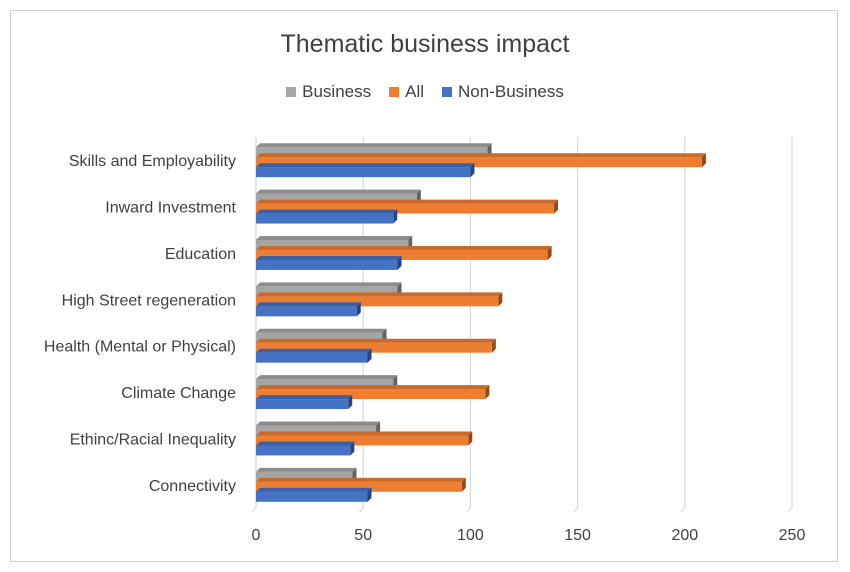 This screenshot has width=850, height=572. What do you see at coordinates (425, 44) in the screenshot?
I see `chart-title: Thematic business impact` at bounding box center [425, 44].